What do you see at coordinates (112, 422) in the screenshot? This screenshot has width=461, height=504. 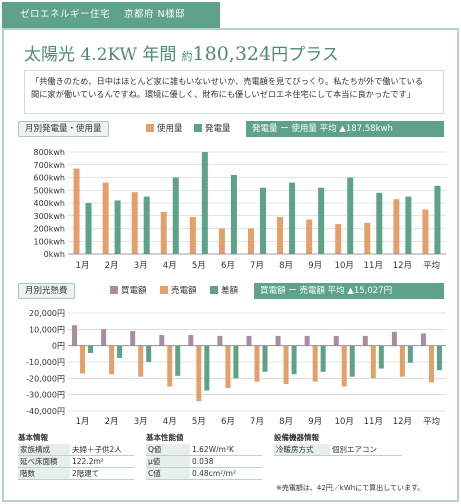 I see `x-tick-label: 2月` at bounding box center [112, 422].